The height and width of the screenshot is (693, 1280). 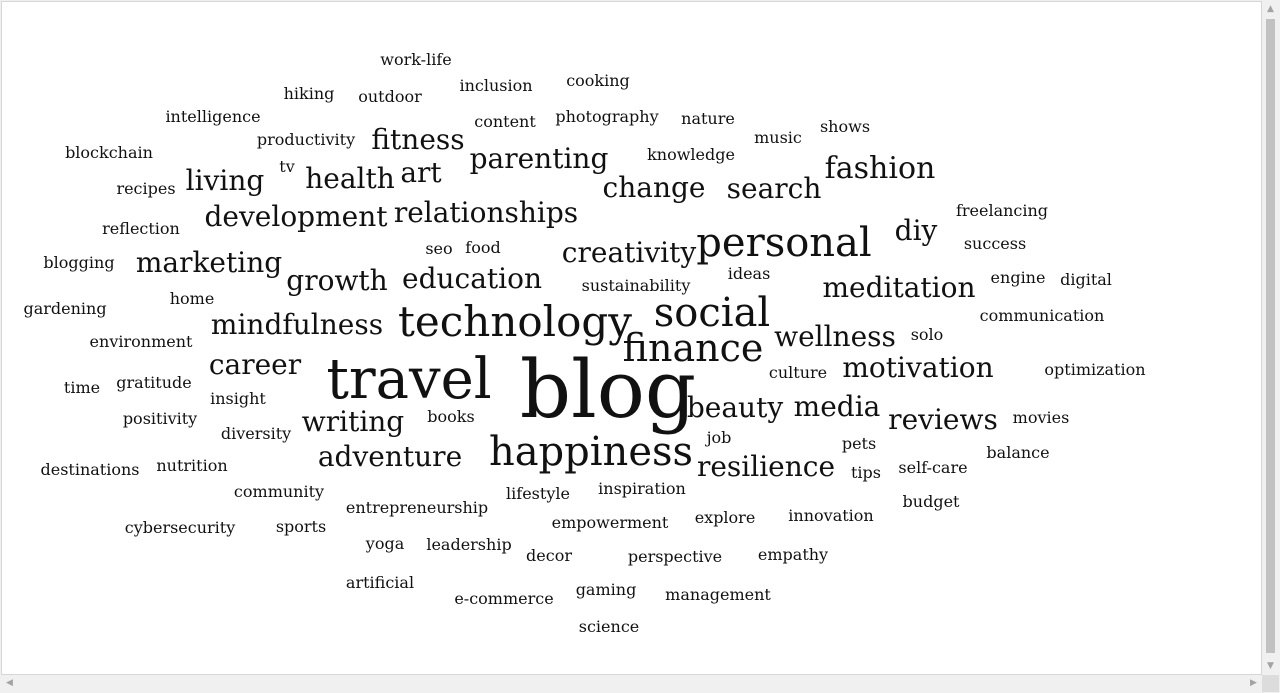 What do you see at coordinates (629, 252) in the screenshot?
I see `word-creativity: creativity` at bounding box center [629, 252].